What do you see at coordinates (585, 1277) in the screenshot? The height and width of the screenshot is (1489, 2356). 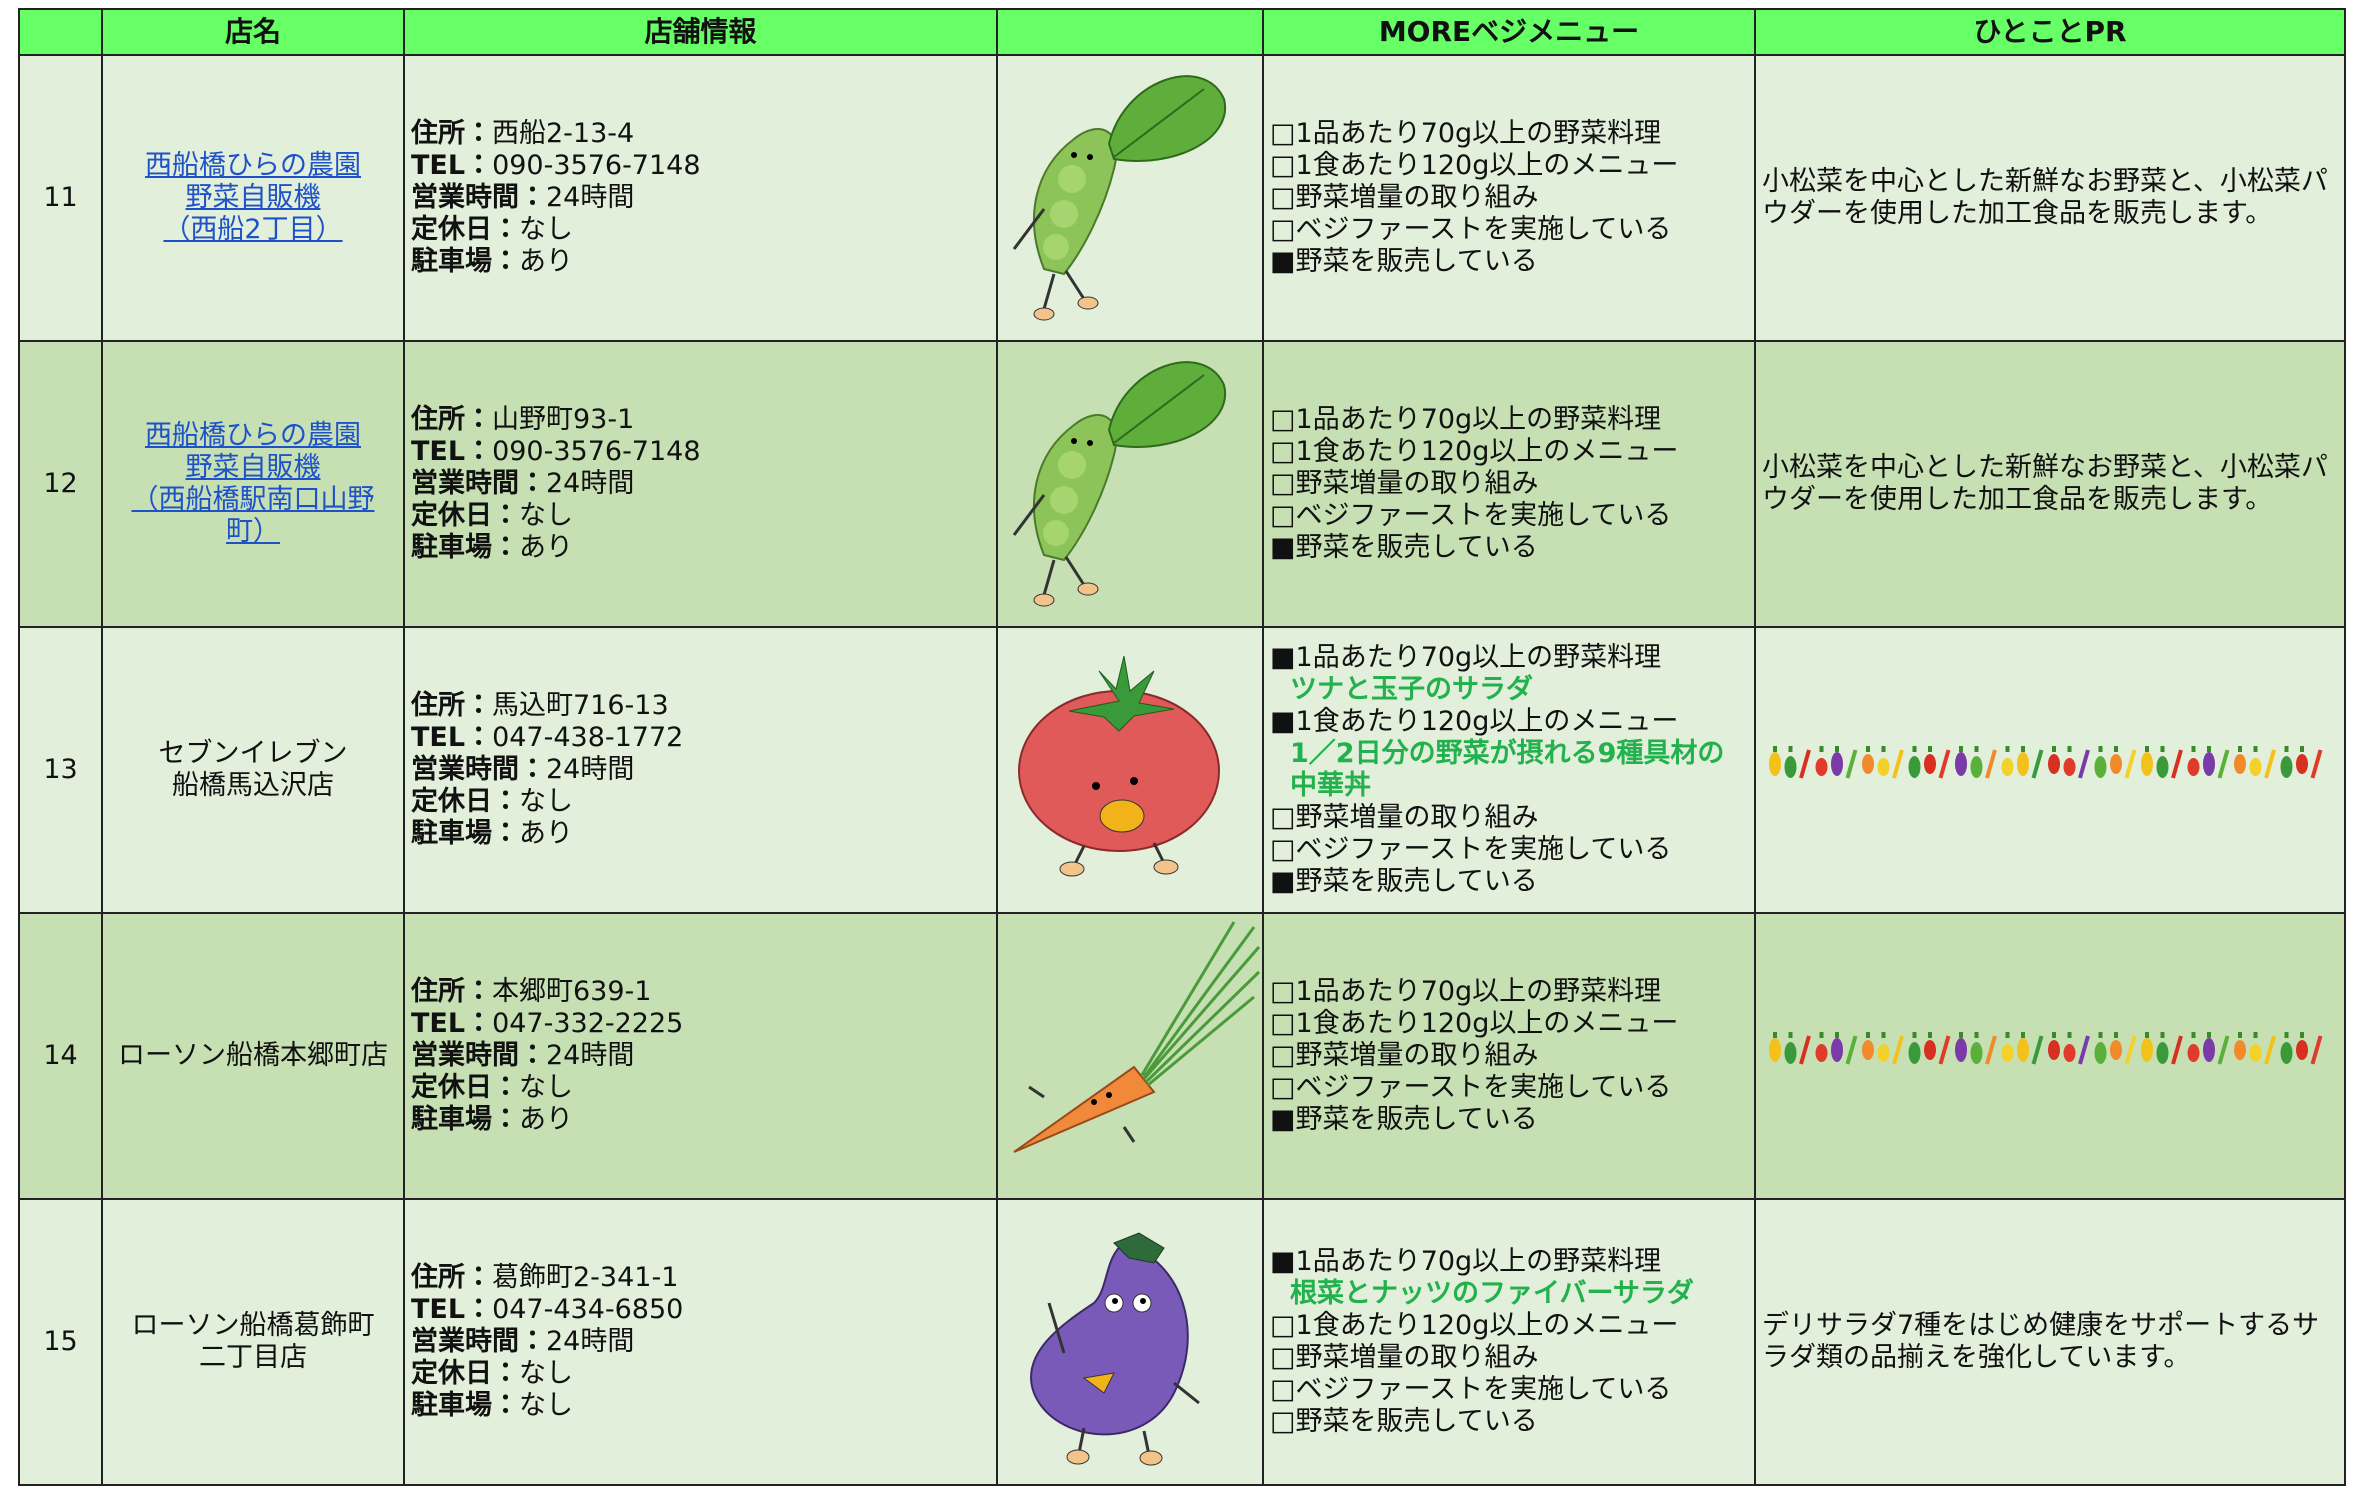 I see `info-value: 葛飾町2-341-1` at bounding box center [585, 1277].